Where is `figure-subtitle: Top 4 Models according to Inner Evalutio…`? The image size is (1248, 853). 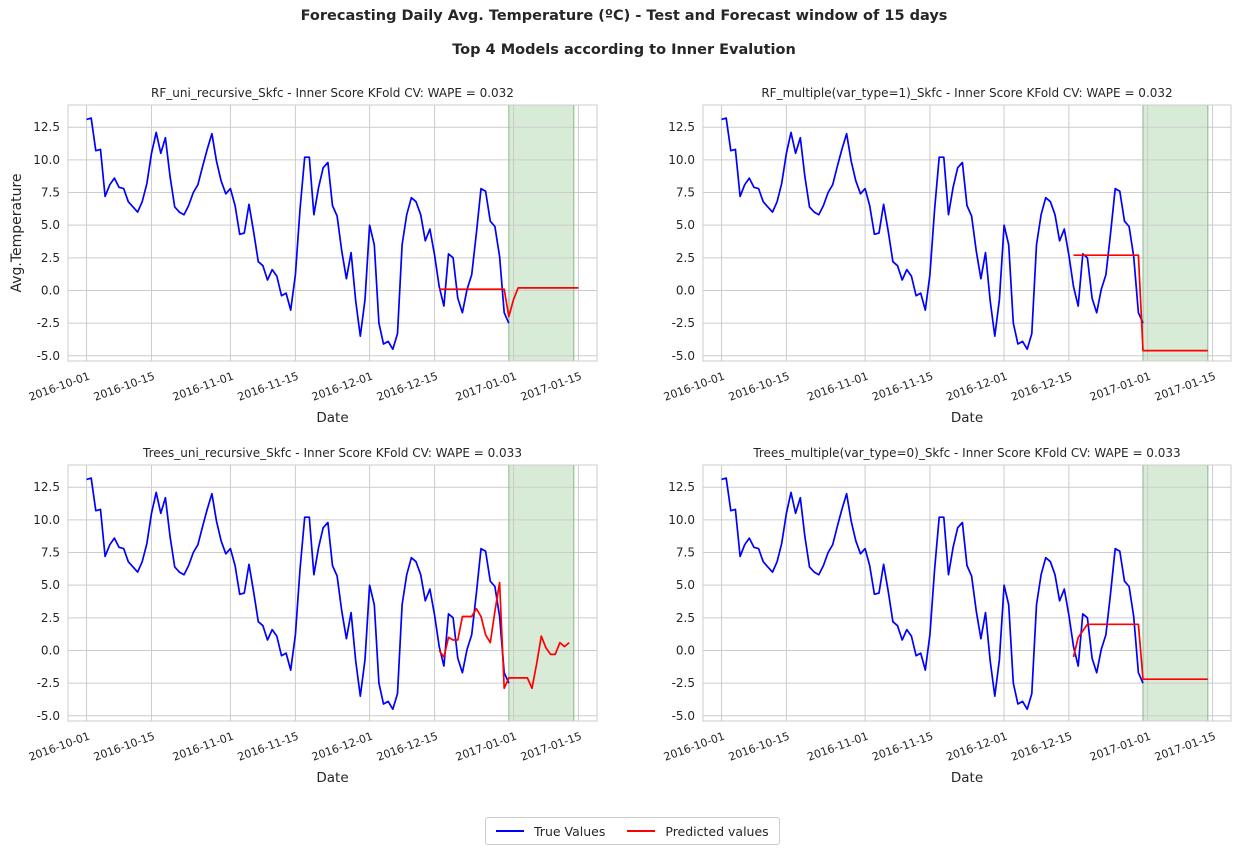 figure-subtitle: Top 4 Models according to Inner Evalutio… is located at coordinates (624, 50).